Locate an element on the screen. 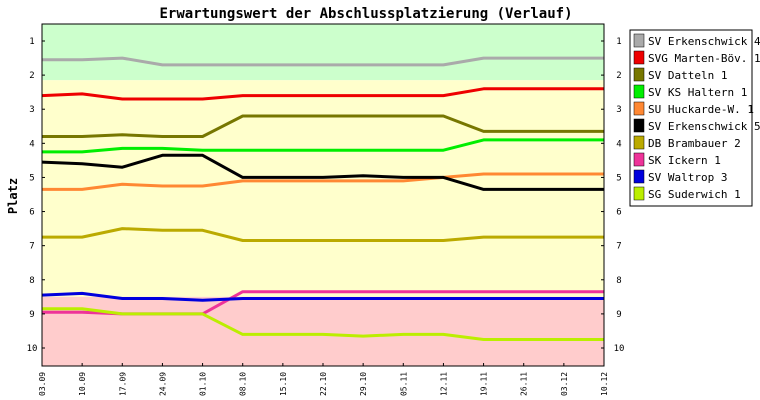  x-tick-label: 10.09 is located at coordinates (82, 384).